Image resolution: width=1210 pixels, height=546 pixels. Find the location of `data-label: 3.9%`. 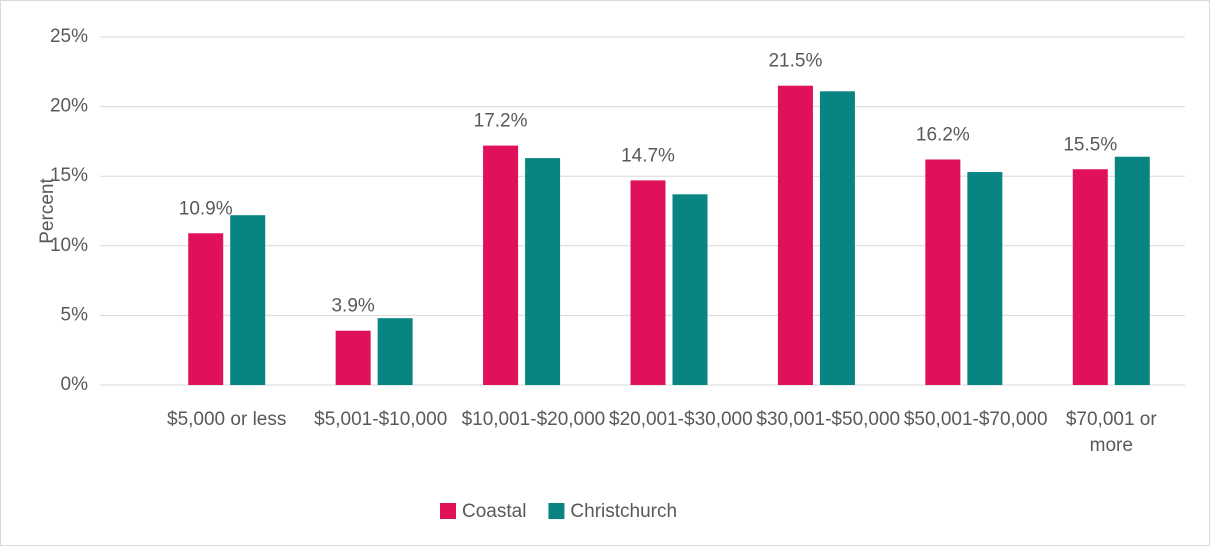

data-label: 3.9% is located at coordinates (352, 306).